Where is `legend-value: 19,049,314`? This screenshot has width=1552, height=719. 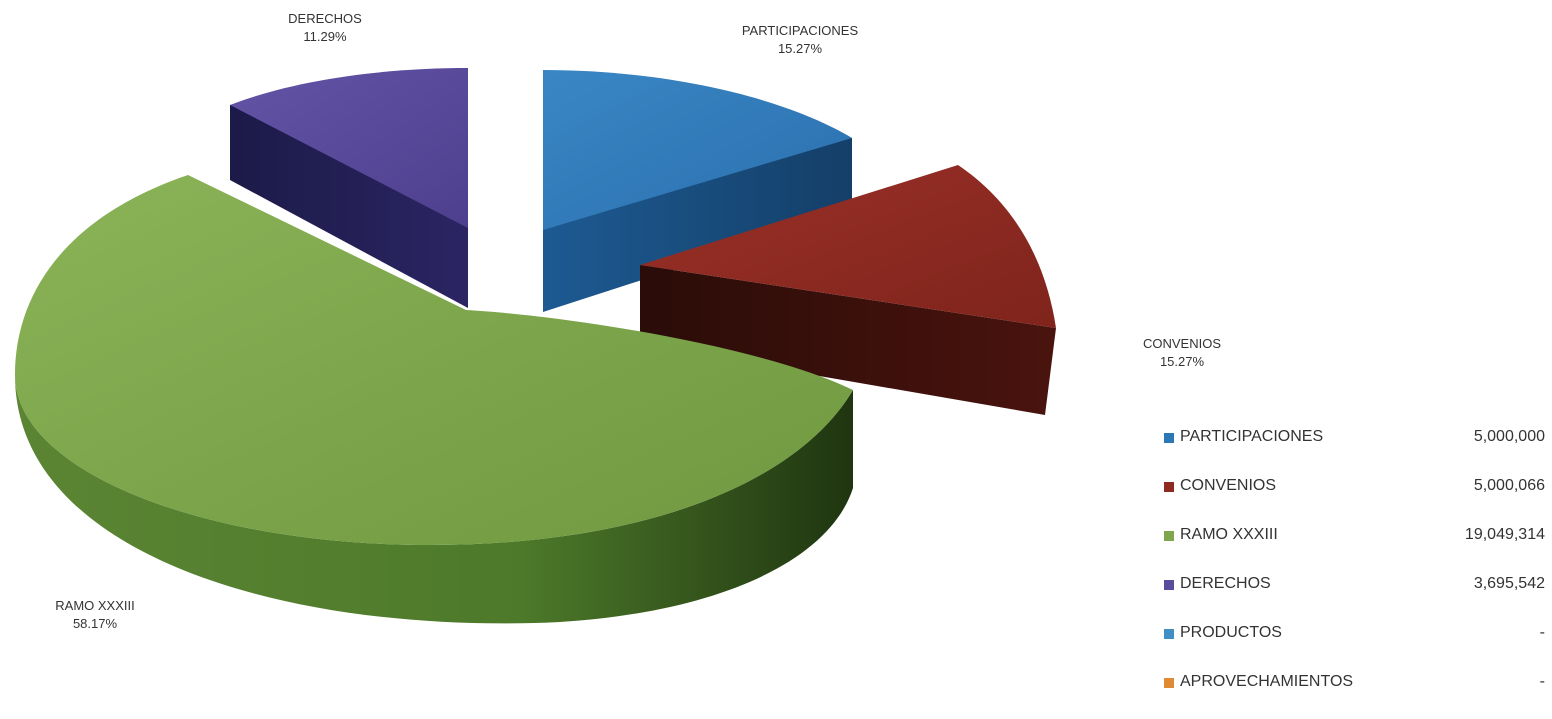
legend-value: 19,049,314 is located at coordinates (1504, 534).